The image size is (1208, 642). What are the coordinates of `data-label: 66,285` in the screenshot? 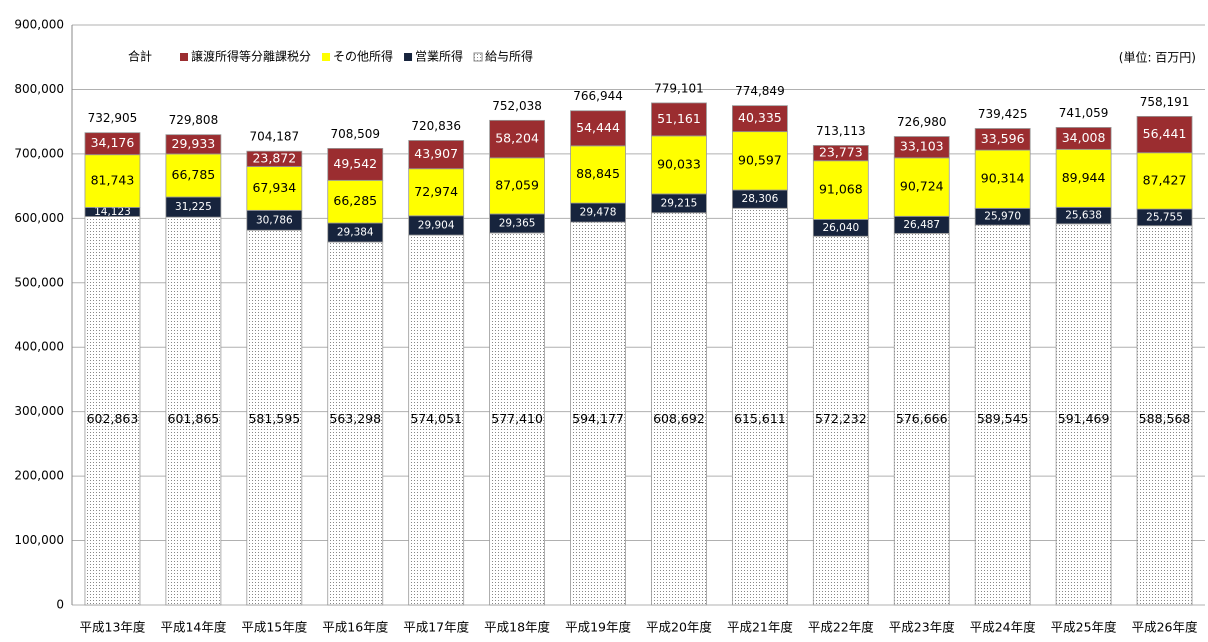 It's located at (355, 200).